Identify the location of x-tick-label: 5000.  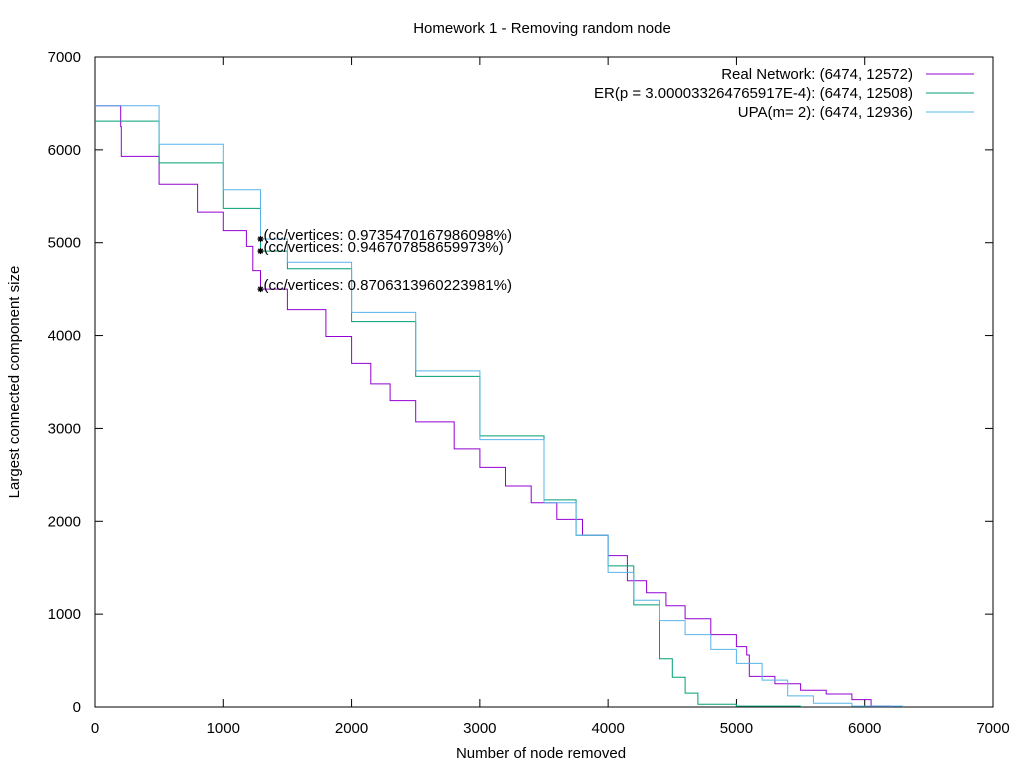
(736, 728).